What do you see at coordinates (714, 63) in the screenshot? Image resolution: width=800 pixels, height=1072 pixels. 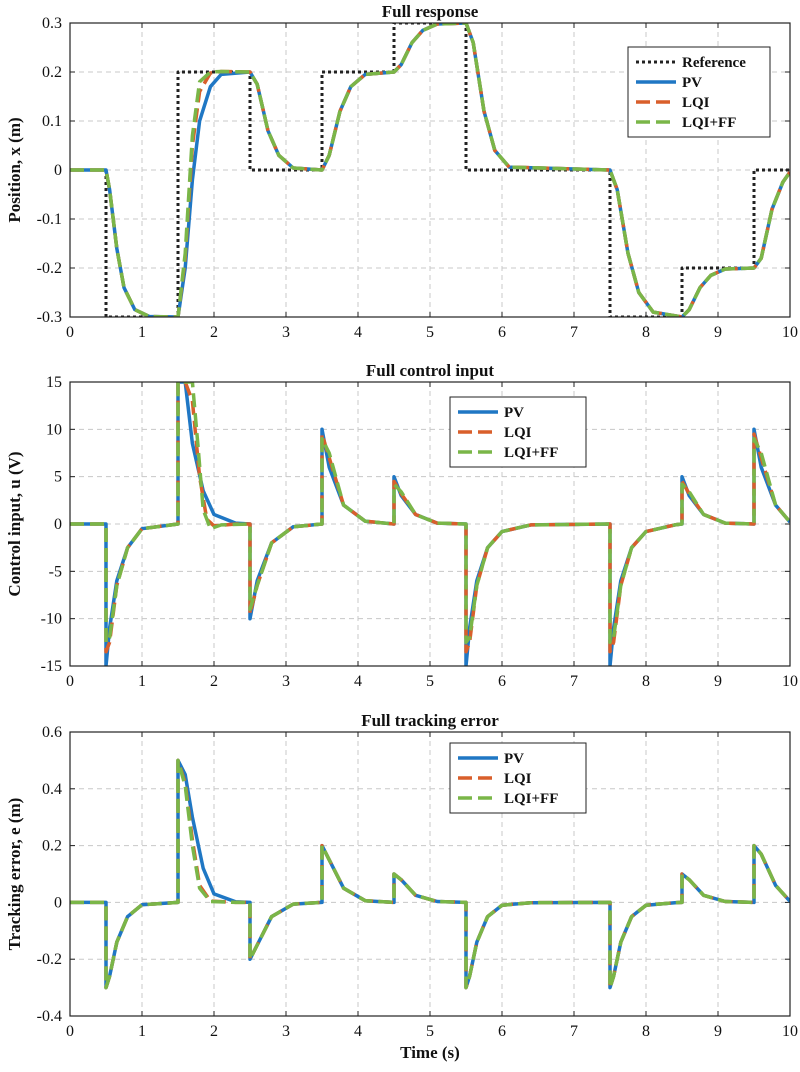 I see `legend-label: Reference` at bounding box center [714, 63].